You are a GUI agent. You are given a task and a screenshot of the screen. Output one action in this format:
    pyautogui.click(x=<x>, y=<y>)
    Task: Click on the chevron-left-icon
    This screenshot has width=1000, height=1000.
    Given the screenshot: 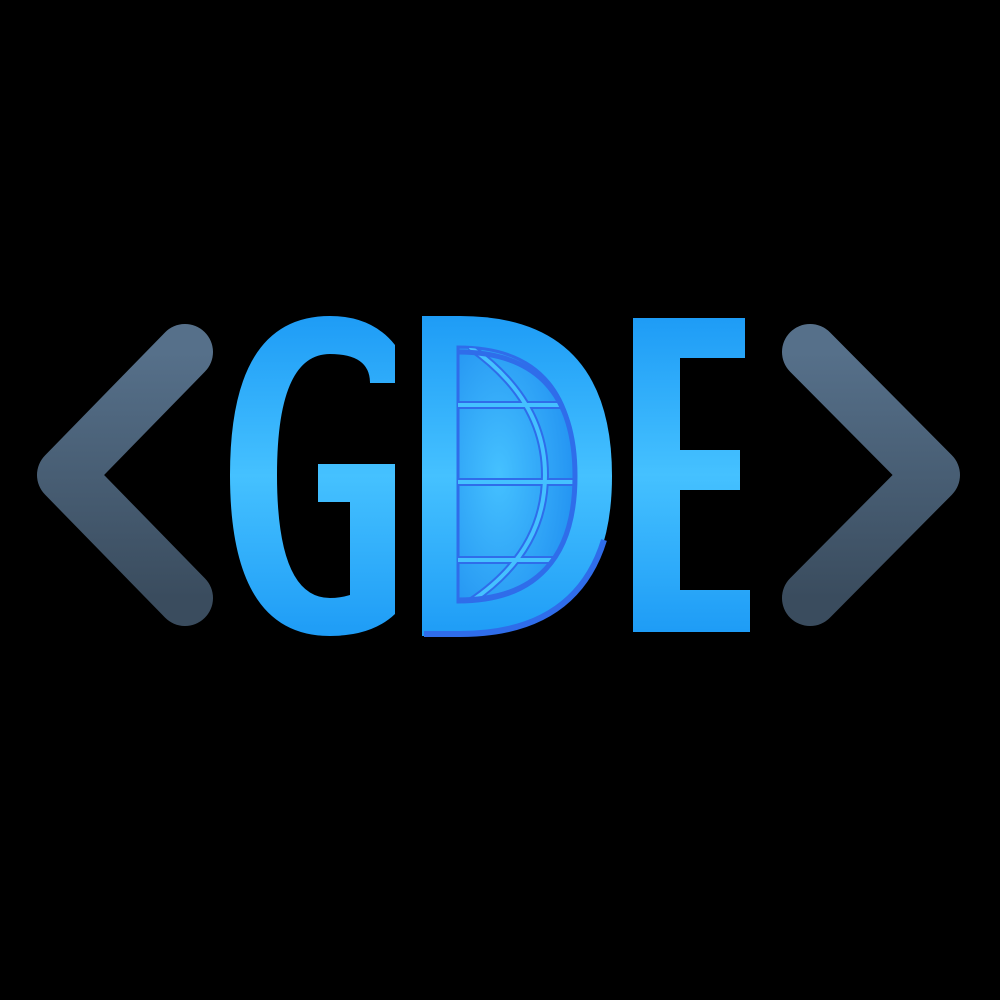 What is the action you would take?
    pyautogui.click(x=125, y=475)
    